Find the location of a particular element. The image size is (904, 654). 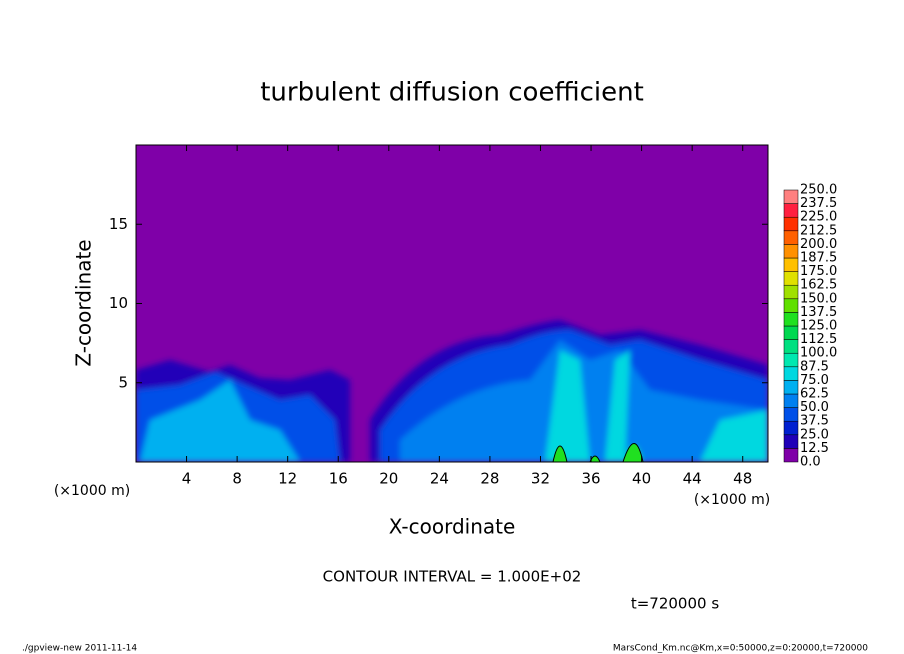

y-unit: (×1000 m) is located at coordinates (732, 500).